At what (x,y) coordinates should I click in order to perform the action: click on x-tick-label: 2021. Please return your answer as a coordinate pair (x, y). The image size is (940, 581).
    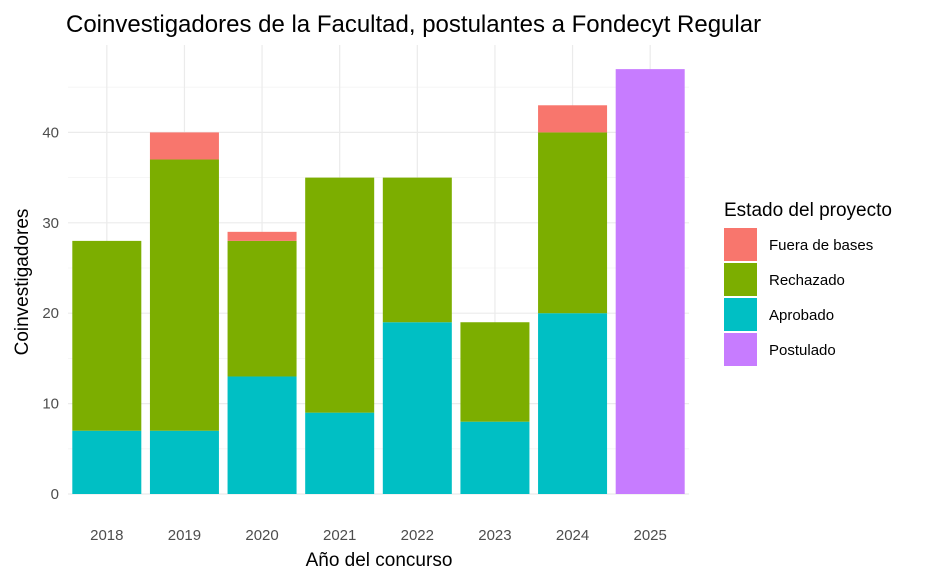
    Looking at the image, I should click on (339, 535).